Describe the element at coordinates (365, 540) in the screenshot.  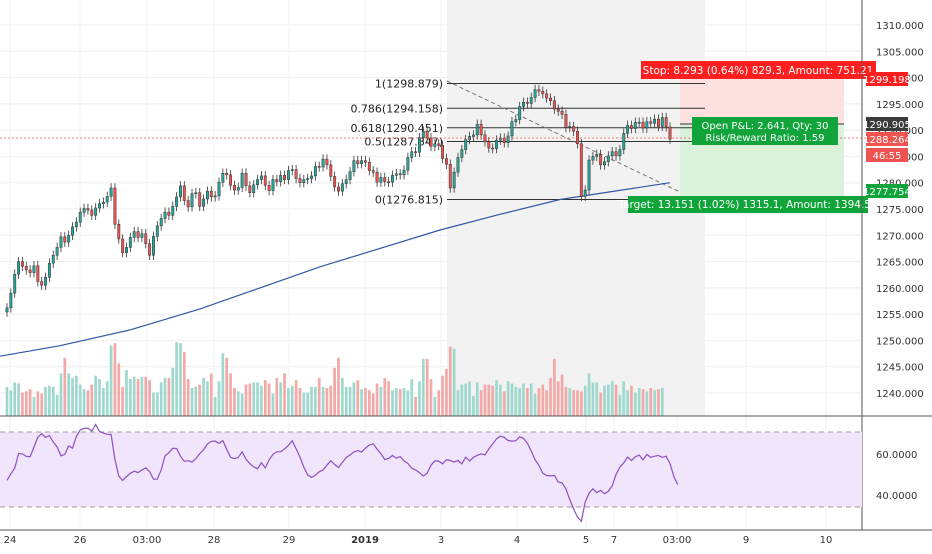
I see `x-tick-label: 2019` at that location.